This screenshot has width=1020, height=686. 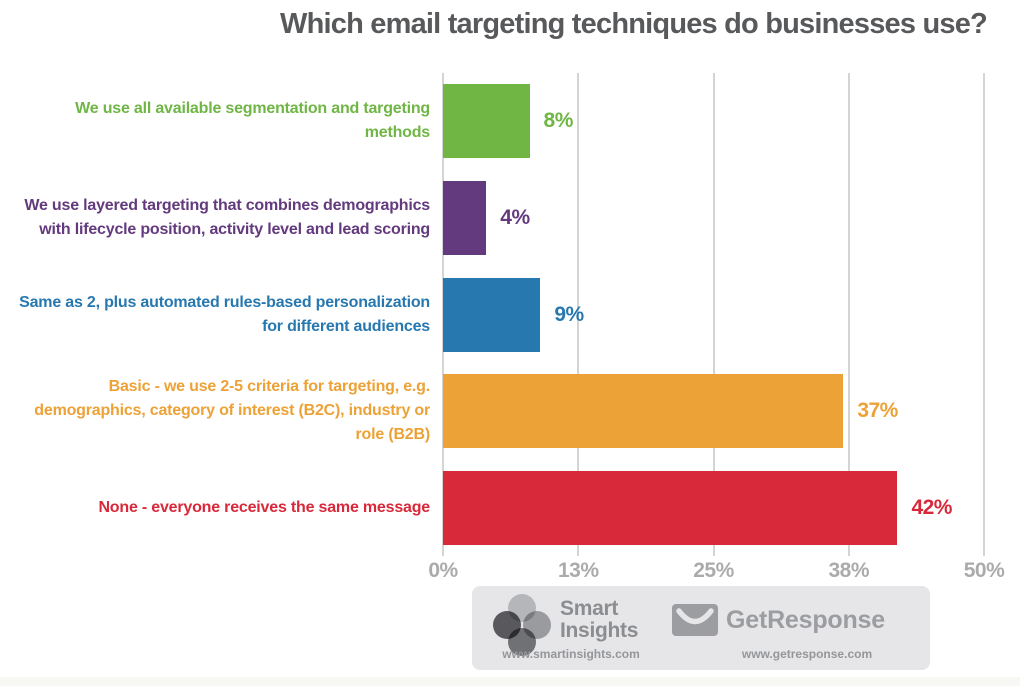 What do you see at coordinates (877, 411) in the screenshot?
I see `value-label: 37%` at bounding box center [877, 411].